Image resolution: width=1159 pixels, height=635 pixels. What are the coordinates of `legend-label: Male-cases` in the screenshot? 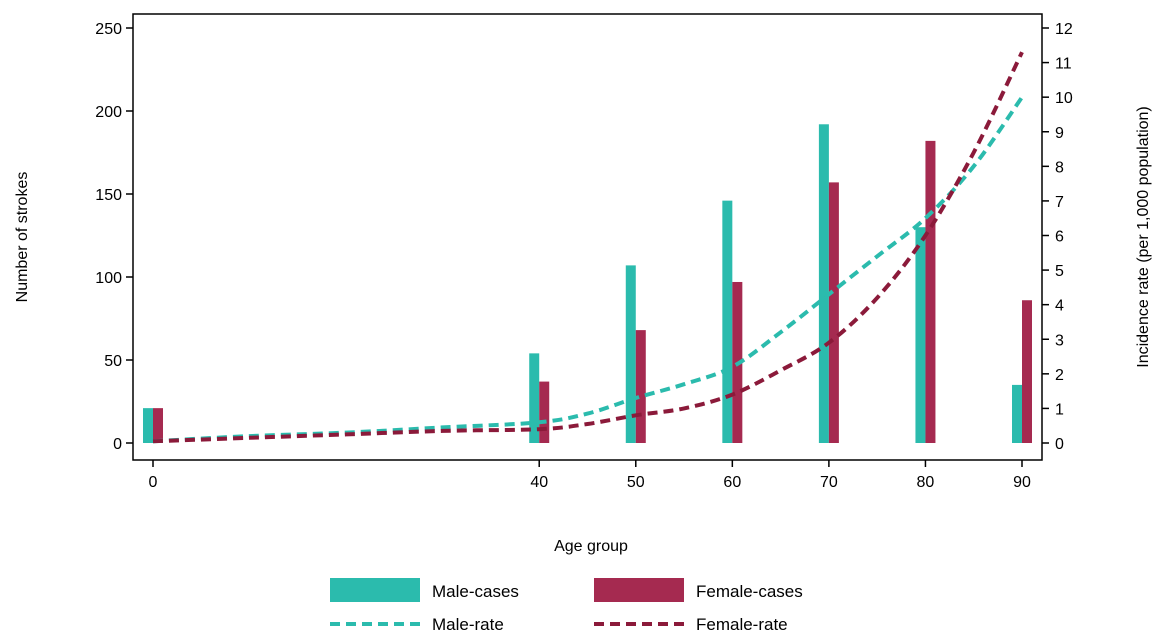 It's located at (475, 591).